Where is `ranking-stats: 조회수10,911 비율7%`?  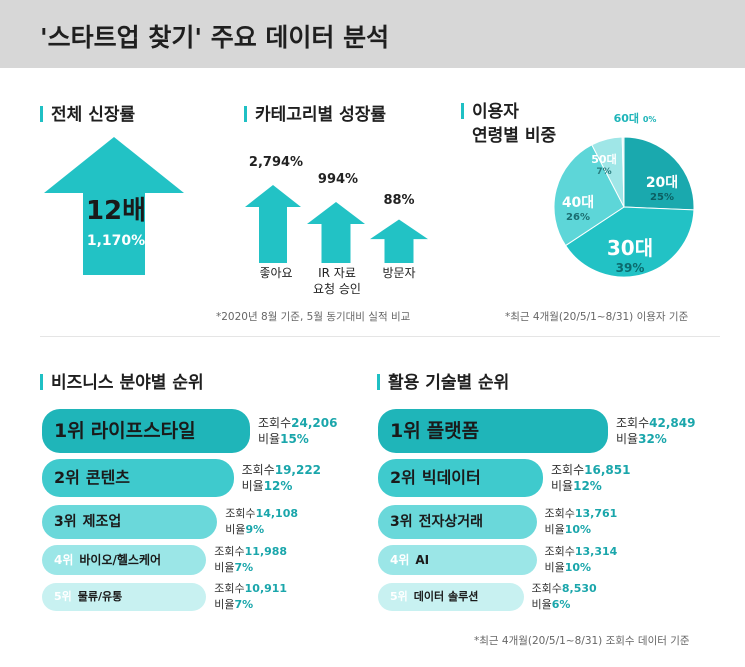
ranking-stats: 조회수10,911 비율7% is located at coordinates (250, 597).